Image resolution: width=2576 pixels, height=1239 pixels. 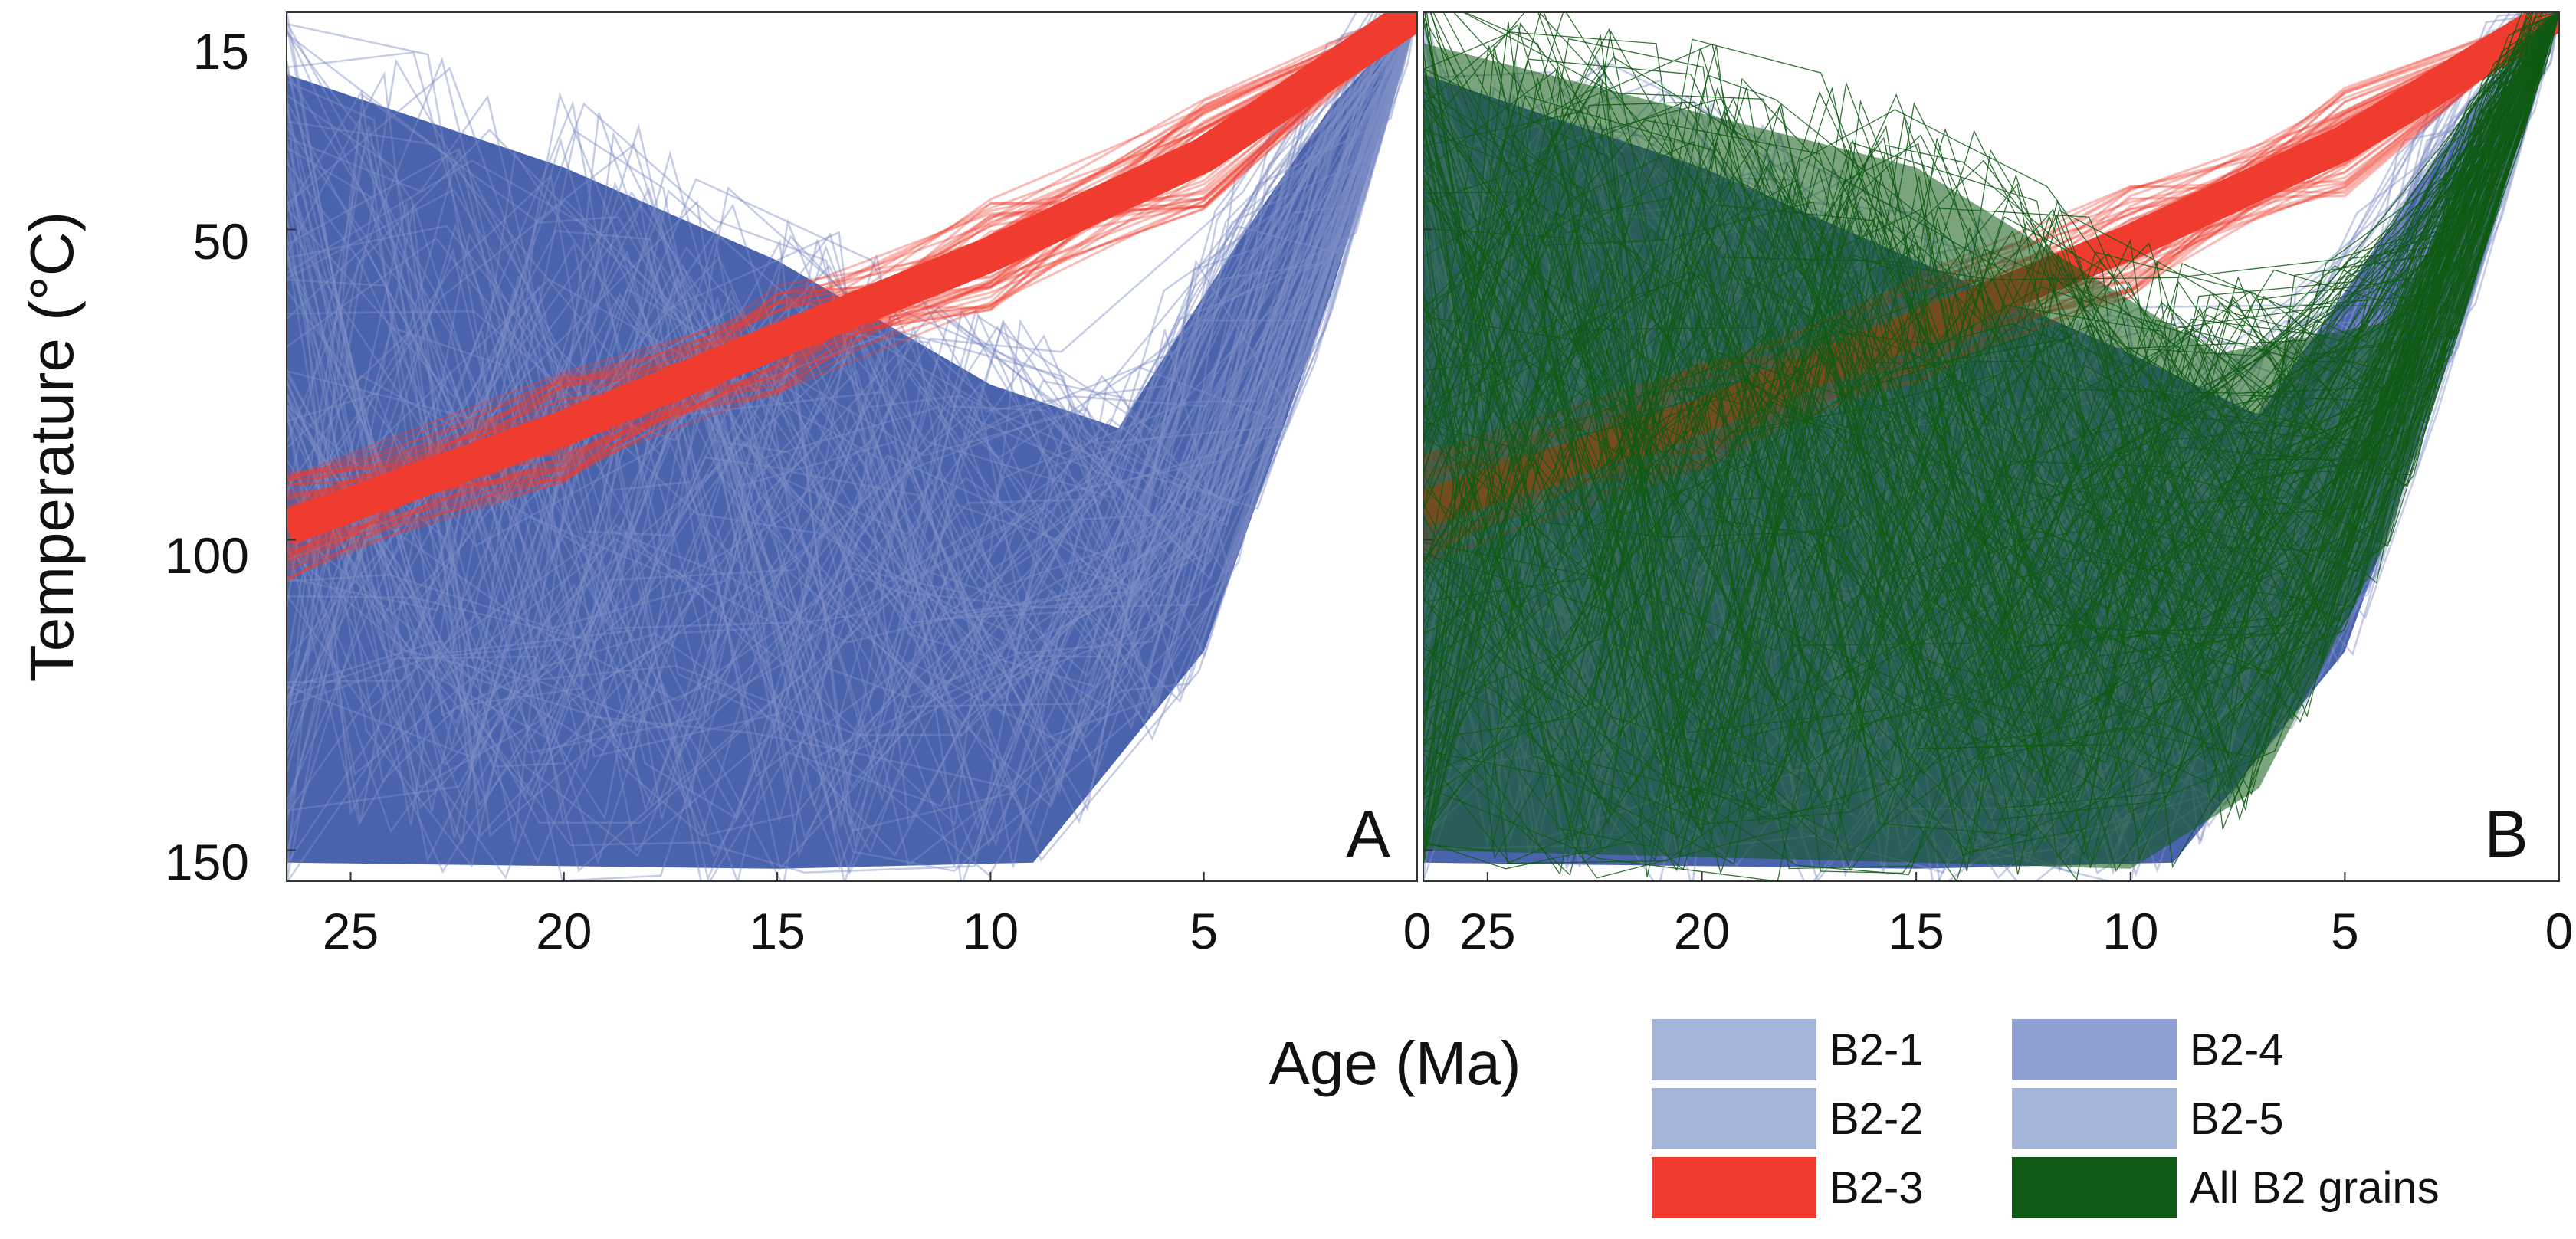 I want to click on legend-label: B2-3, so click(x=1876, y=1188).